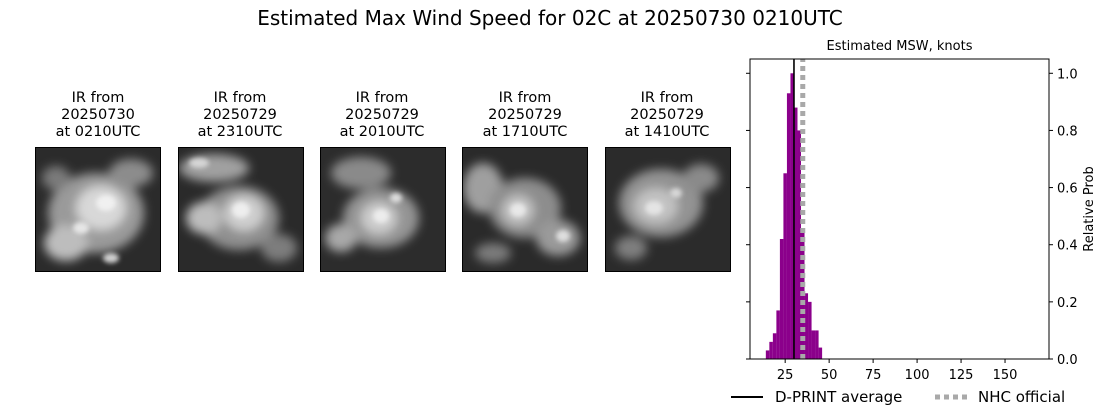 The image size is (1100, 409). Describe the element at coordinates (838, 397) in the screenshot. I see `legend-dprint-label: D-PRINT average` at that location.